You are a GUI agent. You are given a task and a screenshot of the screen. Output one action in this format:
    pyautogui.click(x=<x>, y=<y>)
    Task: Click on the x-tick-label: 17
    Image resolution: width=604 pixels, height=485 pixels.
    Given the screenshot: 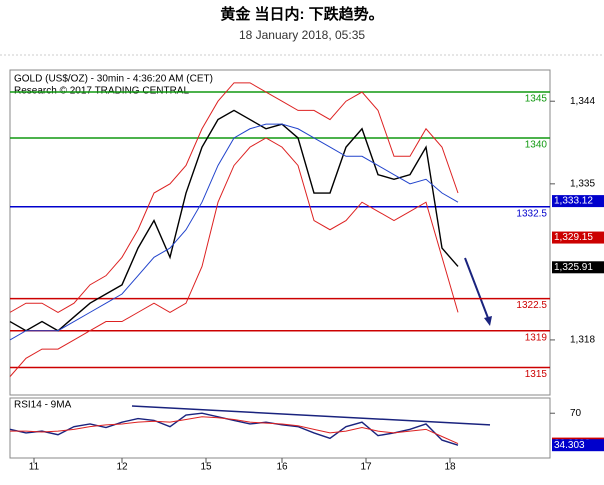 What is the action you would take?
    pyautogui.click(x=366, y=467)
    